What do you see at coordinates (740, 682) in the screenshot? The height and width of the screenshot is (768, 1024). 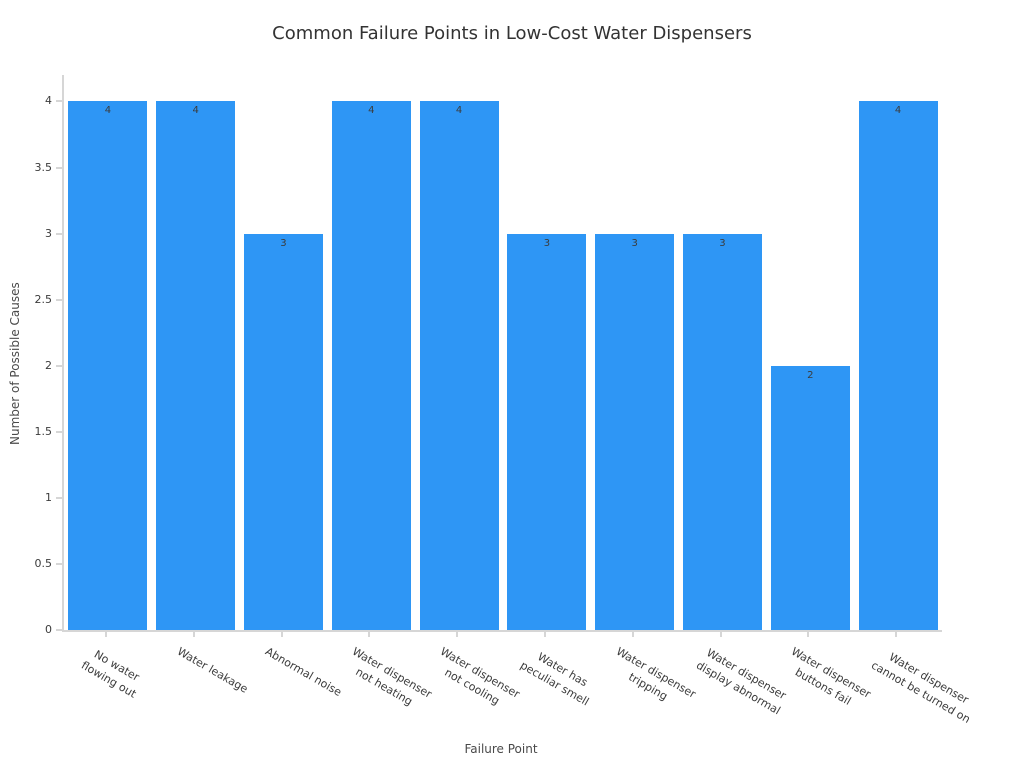 I see `x-tick-label: Water dispenser display abnormal` at bounding box center [740, 682].